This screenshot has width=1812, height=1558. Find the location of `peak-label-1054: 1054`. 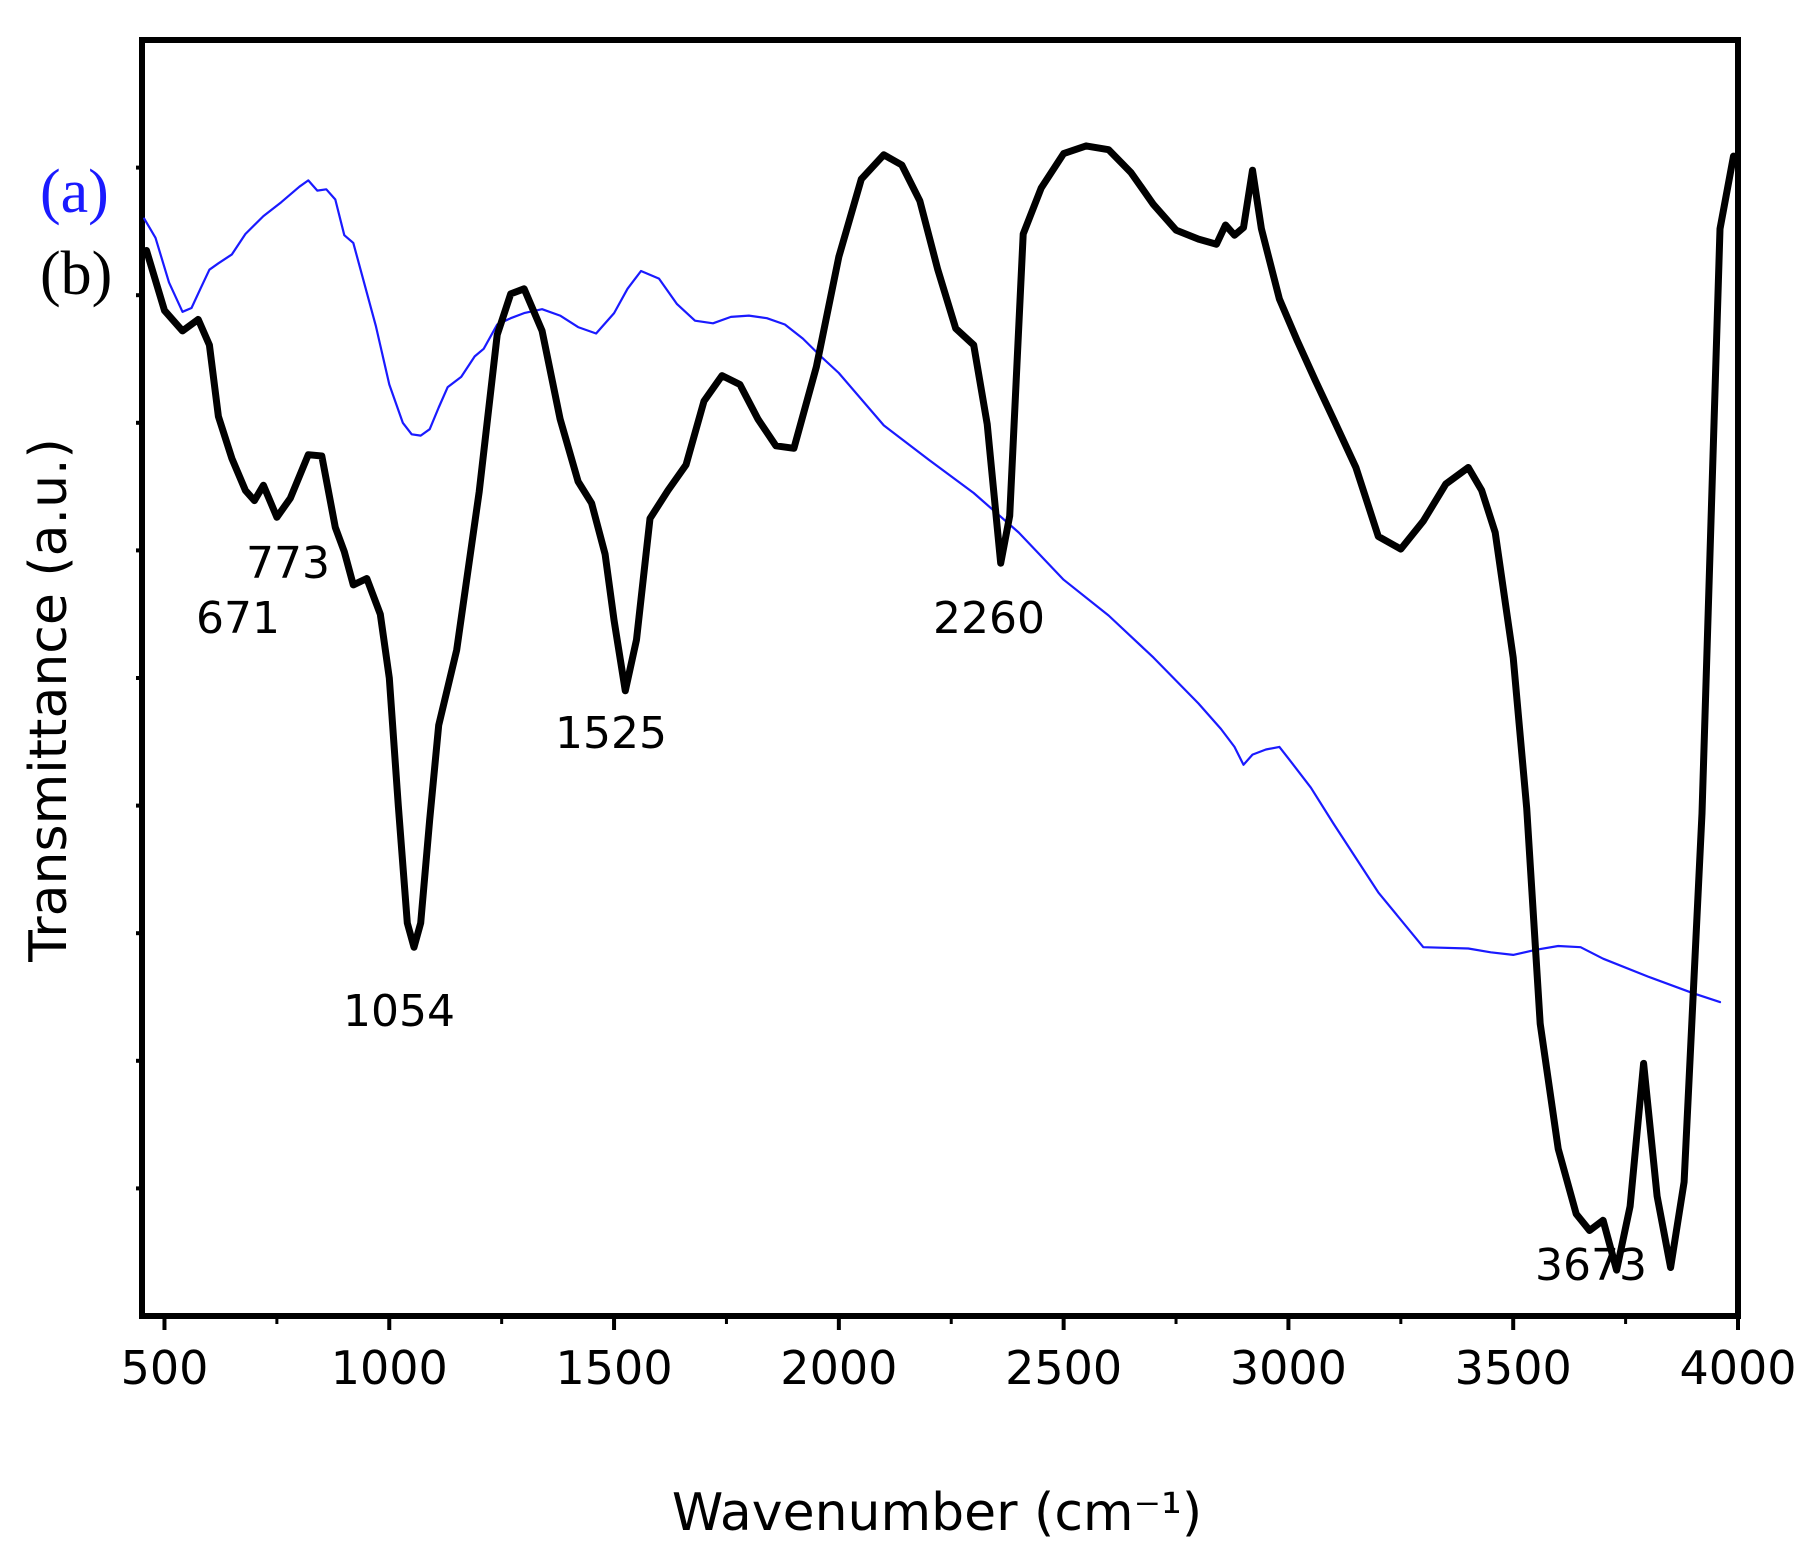

peak-label-1054: 1054 is located at coordinates (399, 1011).